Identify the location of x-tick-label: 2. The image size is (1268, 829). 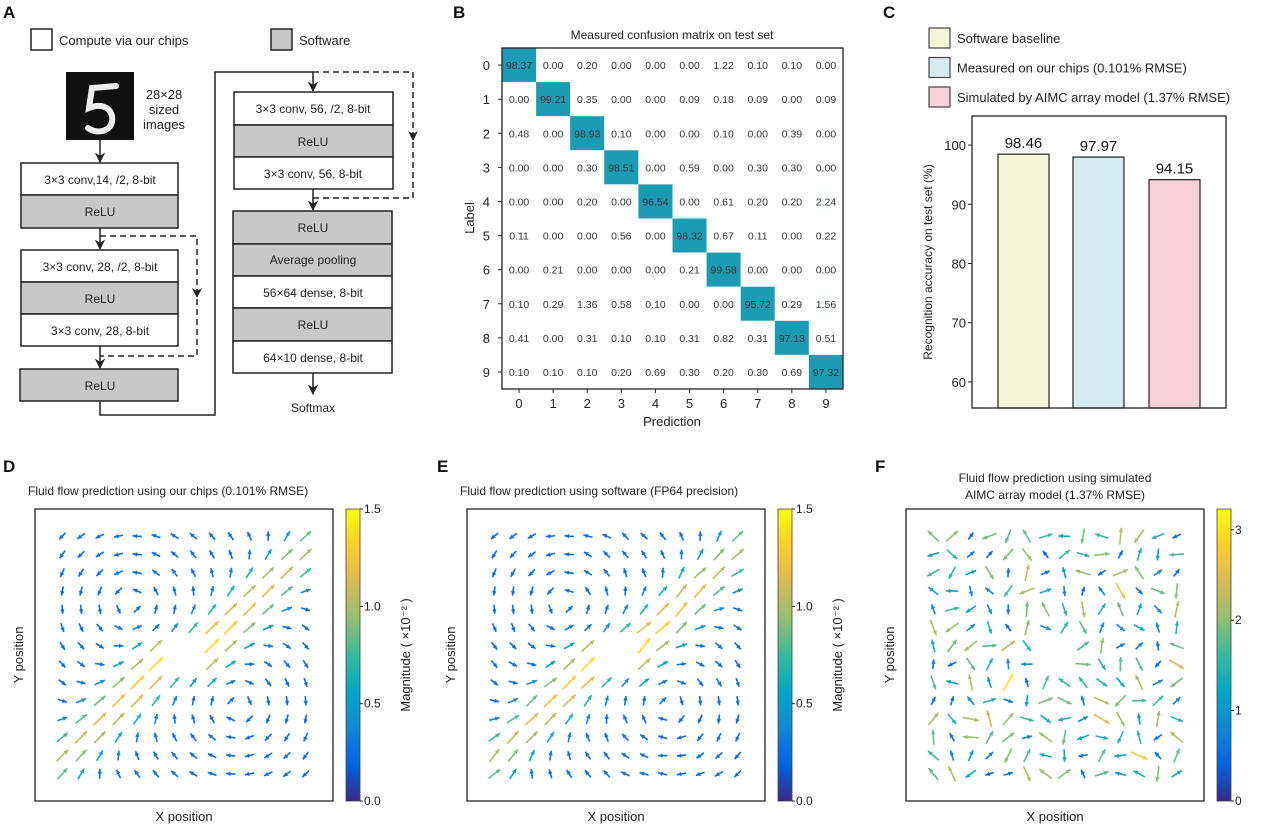
(587, 403).